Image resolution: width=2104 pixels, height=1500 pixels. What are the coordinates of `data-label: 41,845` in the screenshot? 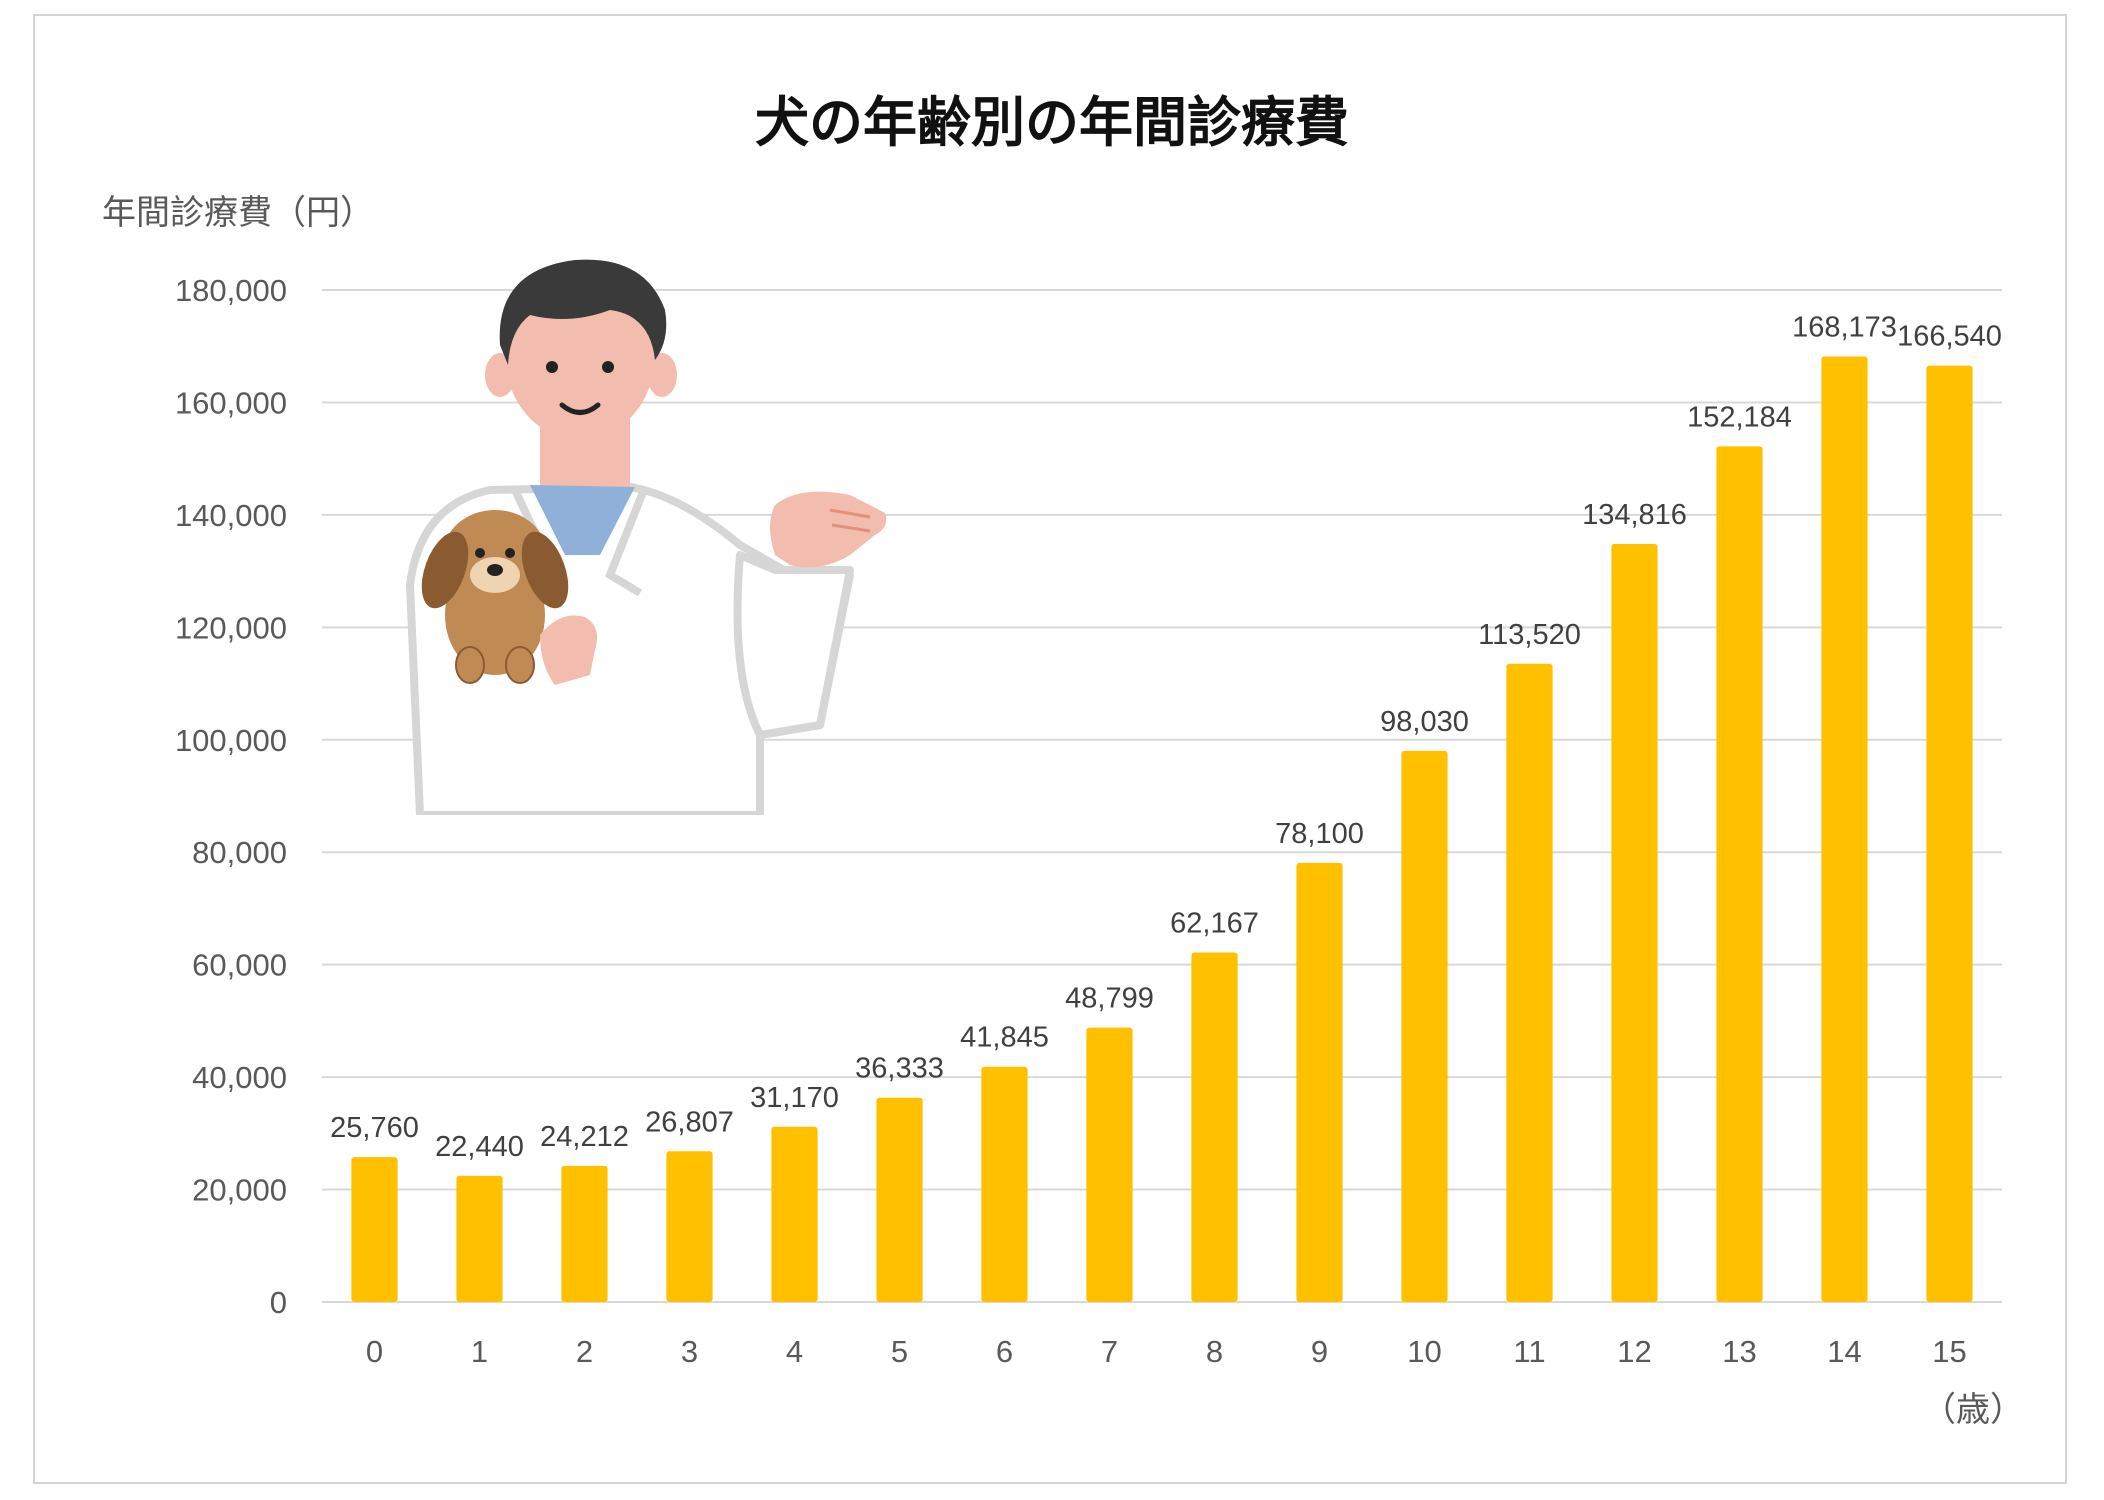 It's located at (1004, 1038).